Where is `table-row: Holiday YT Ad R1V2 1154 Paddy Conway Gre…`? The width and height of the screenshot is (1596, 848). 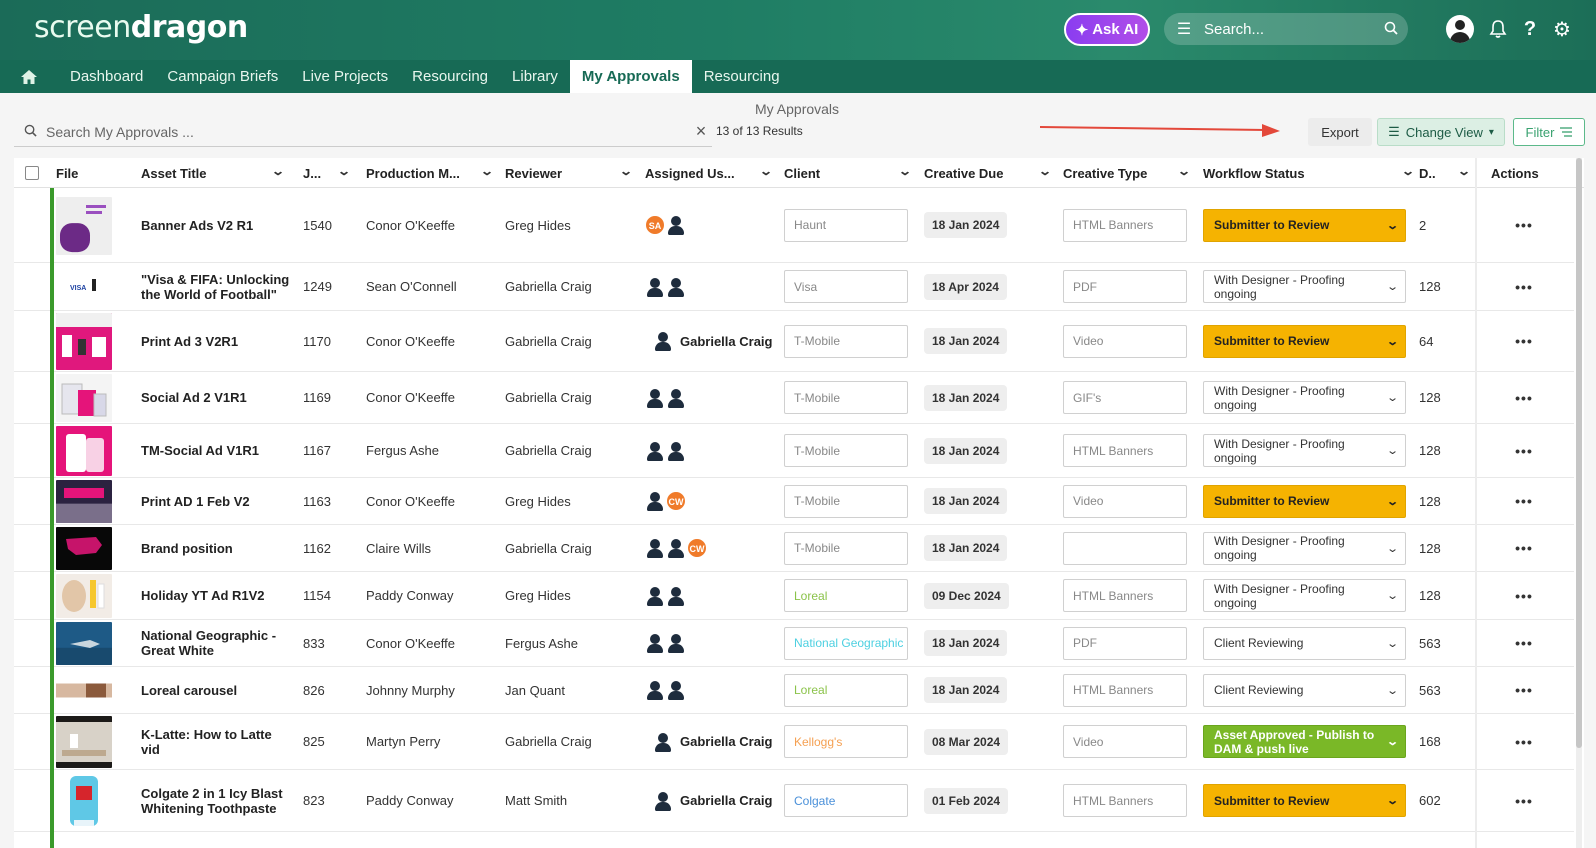 table-row: Holiday YT Ad R1V2 1154 Paddy Conway Gre… is located at coordinates (794, 596).